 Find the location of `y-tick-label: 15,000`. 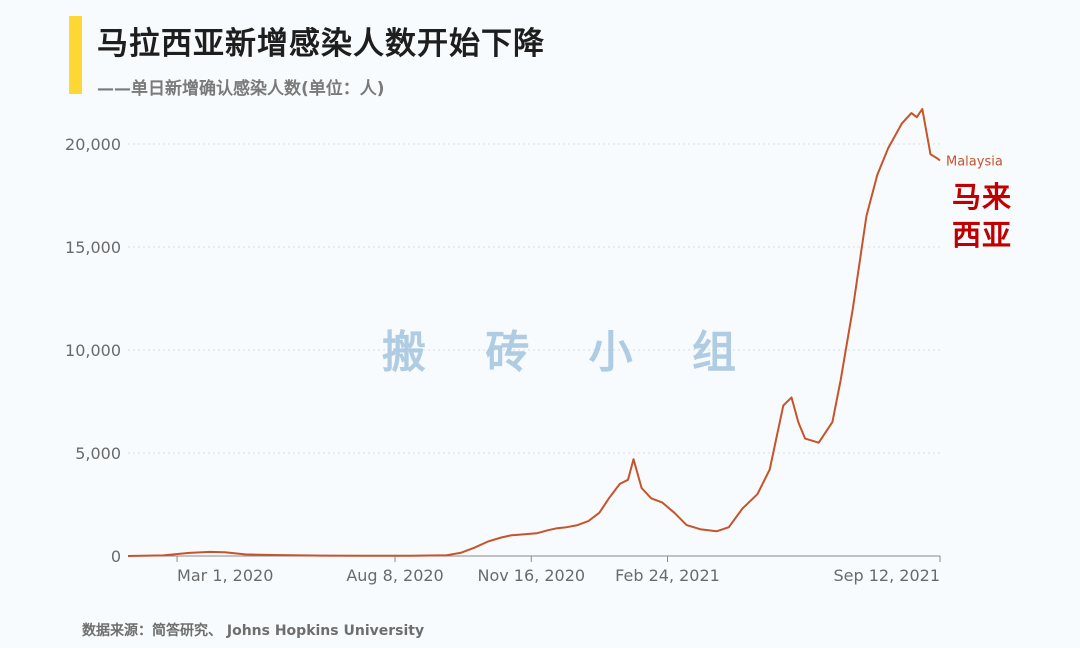

y-tick-label: 15,000 is located at coordinates (93, 247).